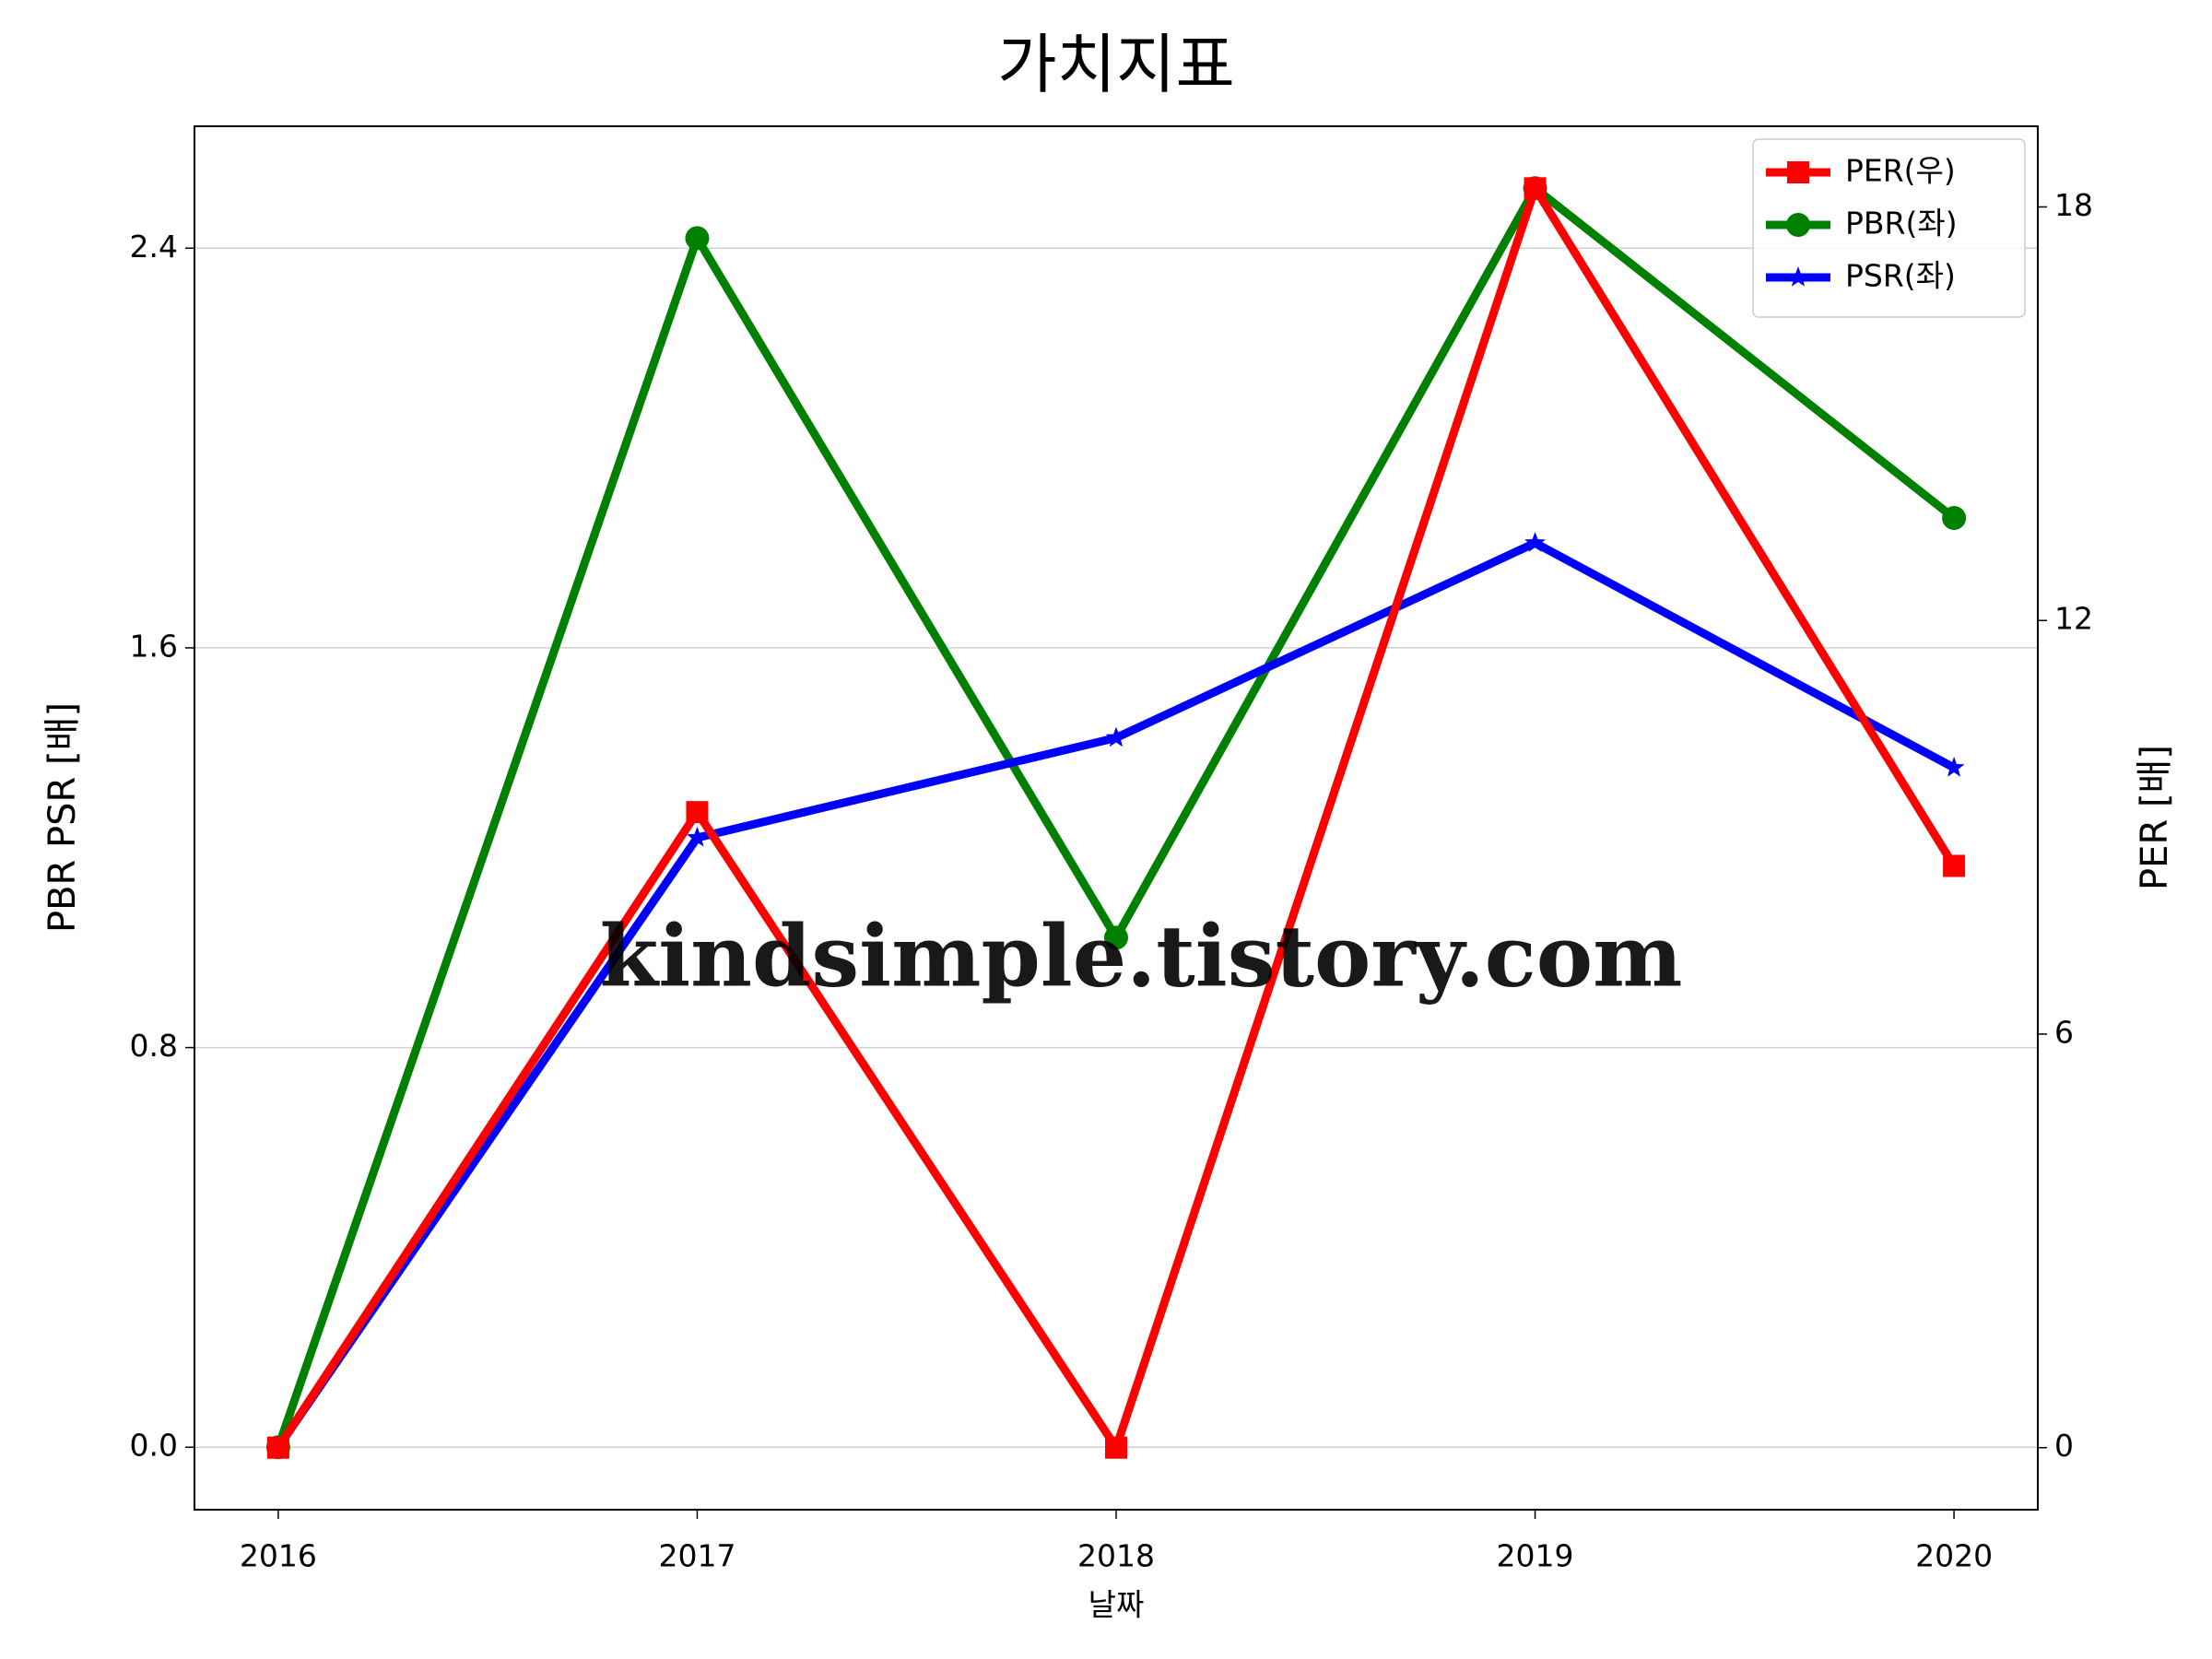 This screenshot has width=2212, height=1659. What do you see at coordinates (154, 646) in the screenshot?
I see `y-tick-label: 1.6` at bounding box center [154, 646].